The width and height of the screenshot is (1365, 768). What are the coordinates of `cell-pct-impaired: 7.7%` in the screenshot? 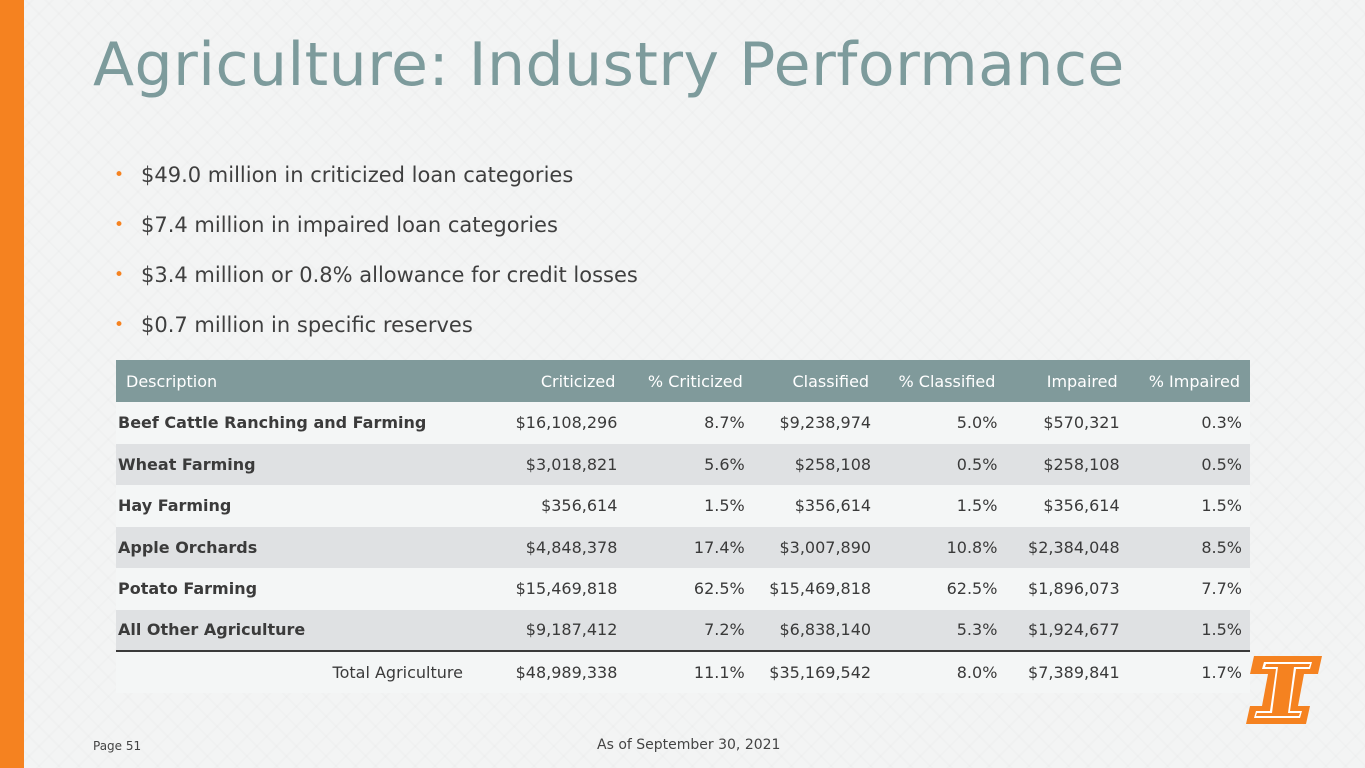 It's located at (1221, 589).